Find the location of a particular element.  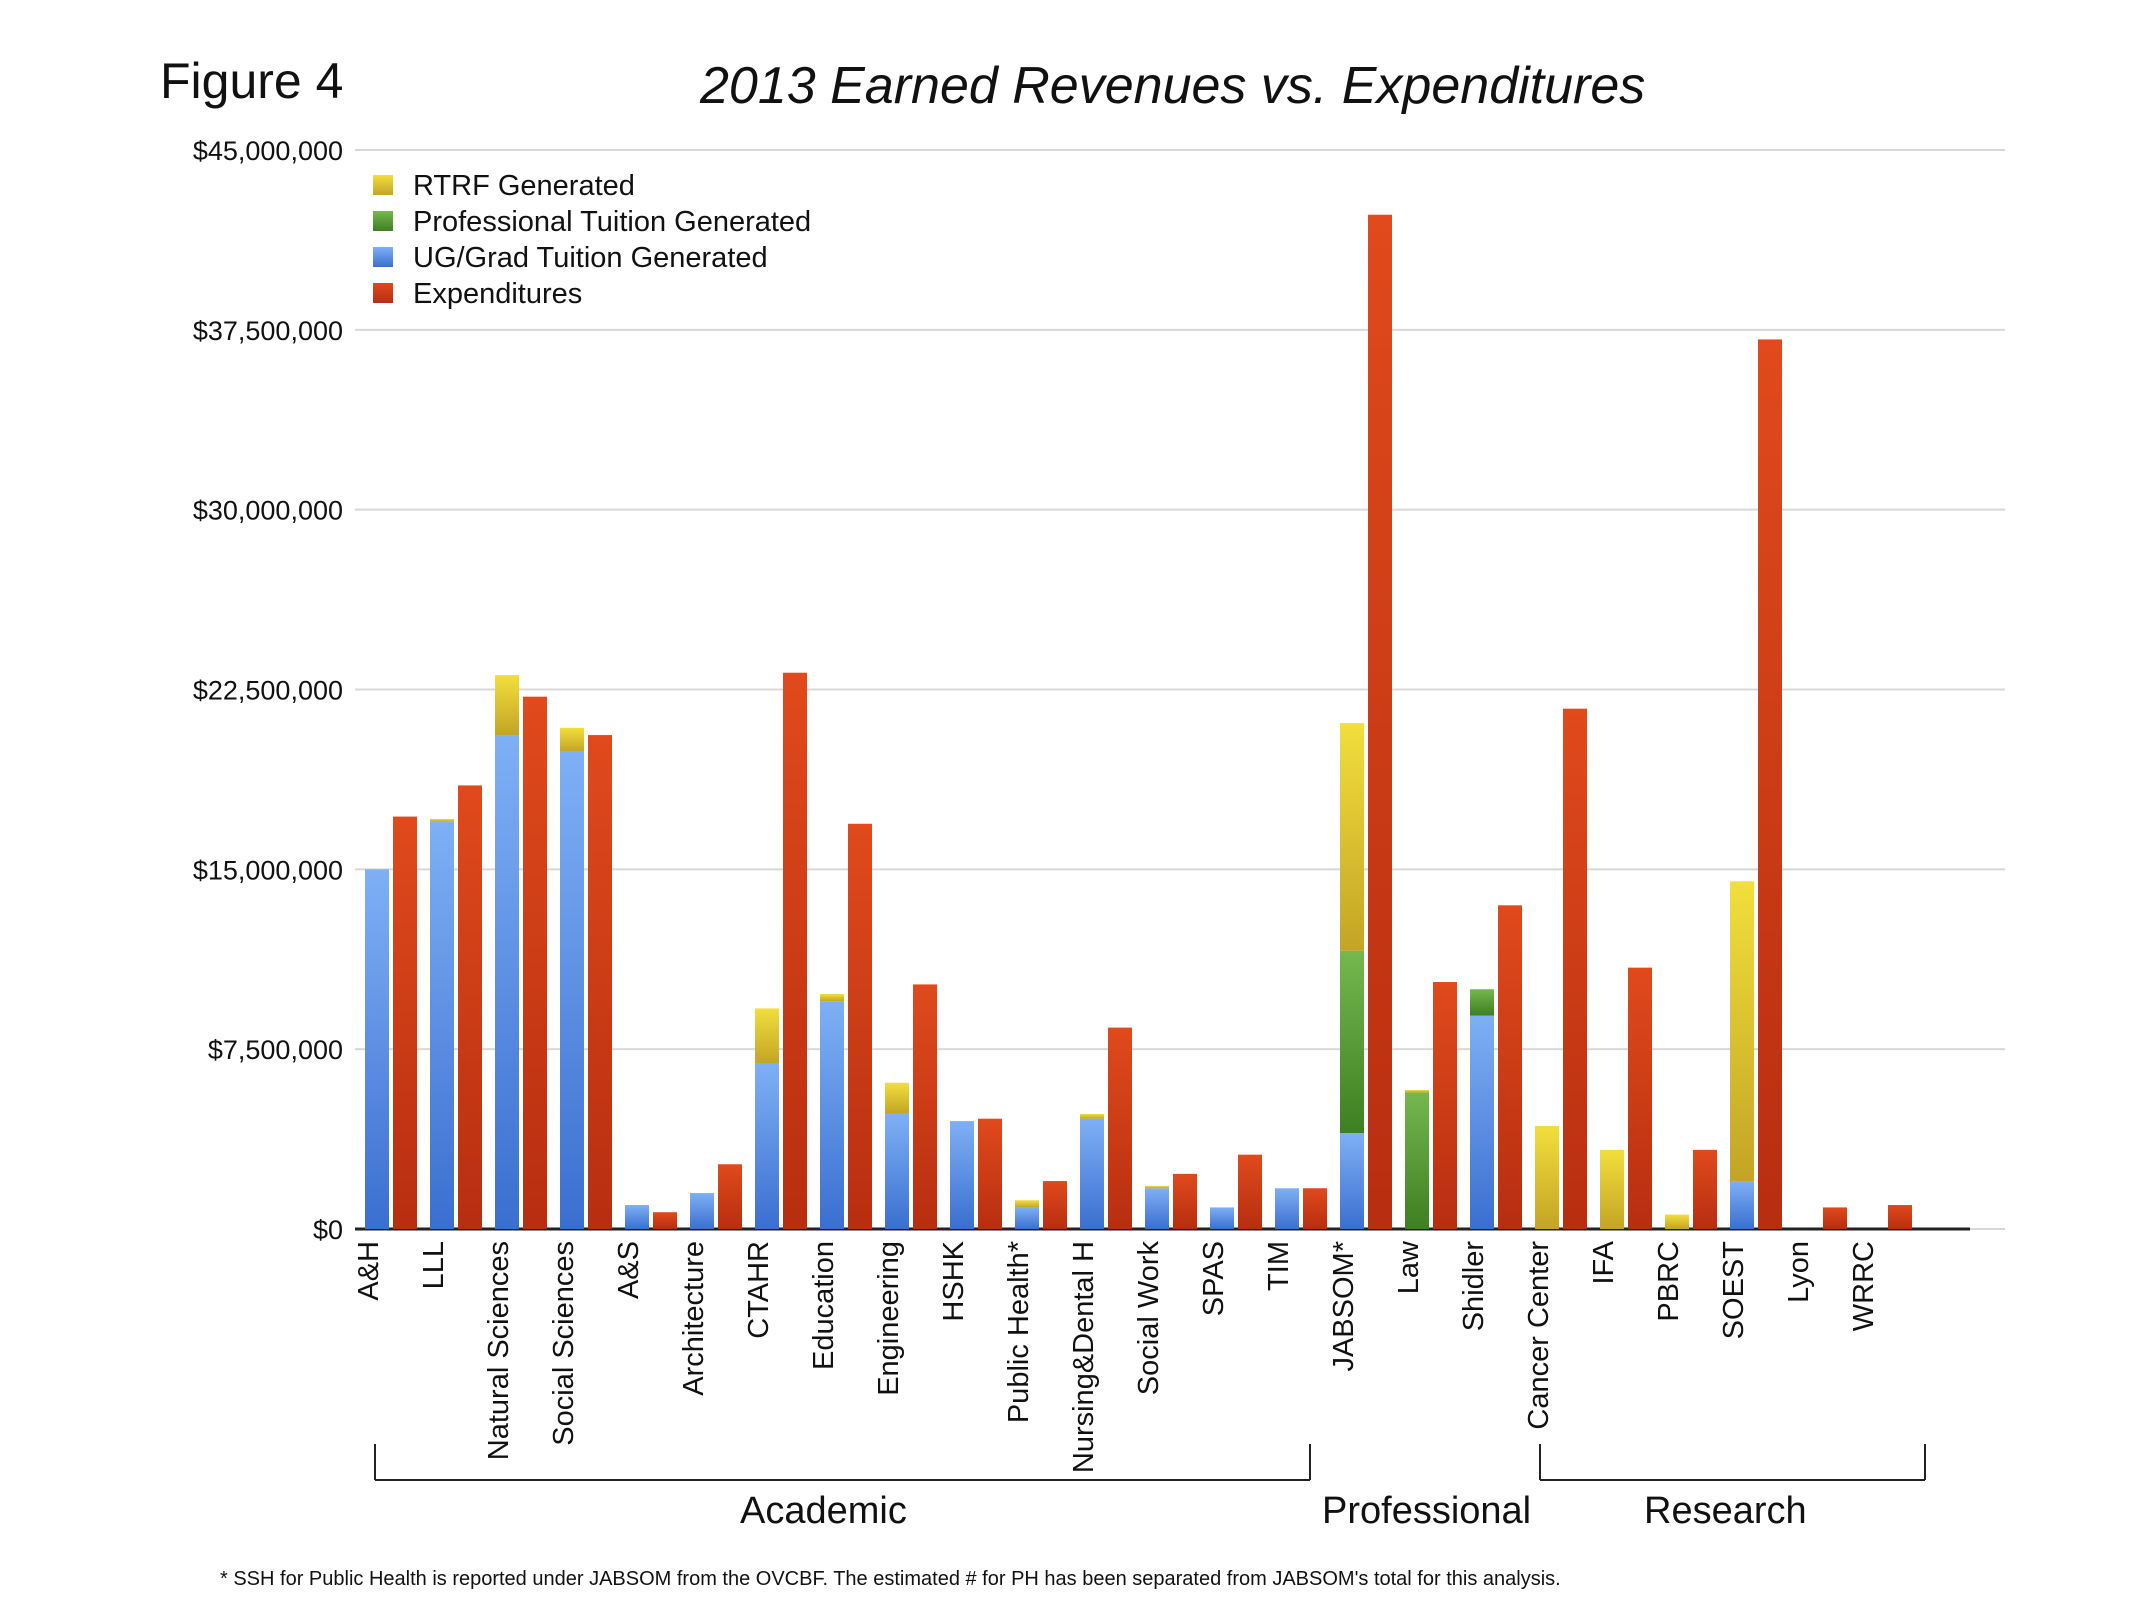

bar-expenditures-lll is located at coordinates (470, 1007).